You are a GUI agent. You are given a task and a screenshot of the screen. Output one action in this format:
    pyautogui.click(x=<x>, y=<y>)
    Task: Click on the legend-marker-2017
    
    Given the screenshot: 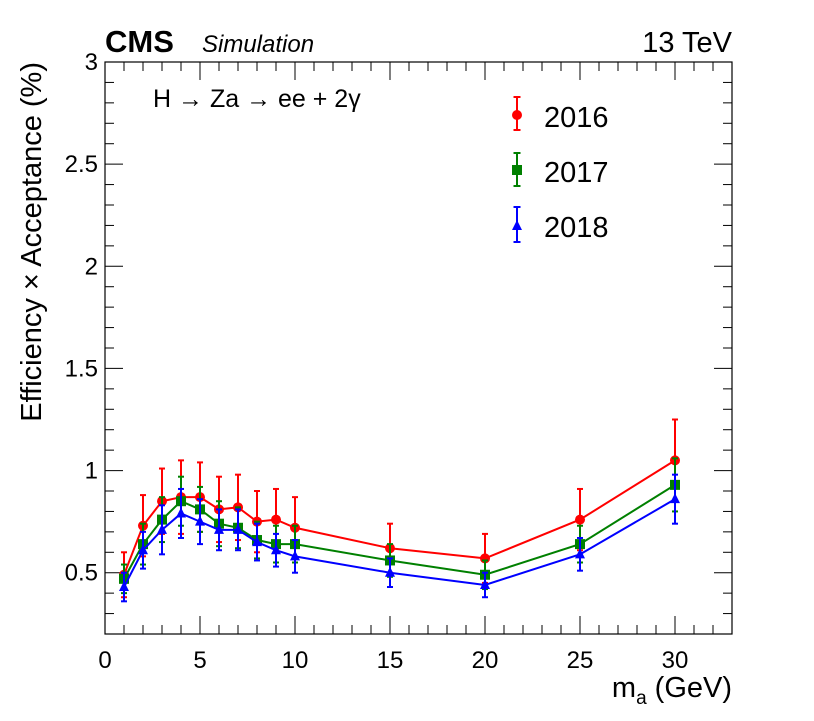 What is the action you would take?
    pyautogui.click(x=517, y=170)
    